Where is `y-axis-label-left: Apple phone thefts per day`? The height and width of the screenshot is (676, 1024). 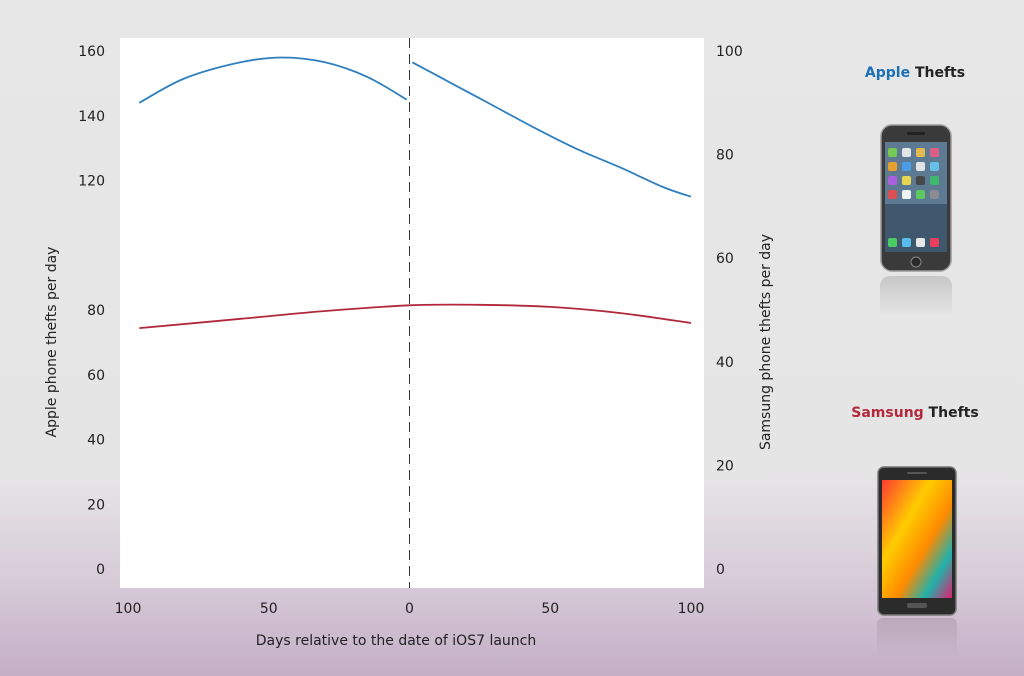 y-axis-label-left: Apple phone thefts per day is located at coordinates (52, 342).